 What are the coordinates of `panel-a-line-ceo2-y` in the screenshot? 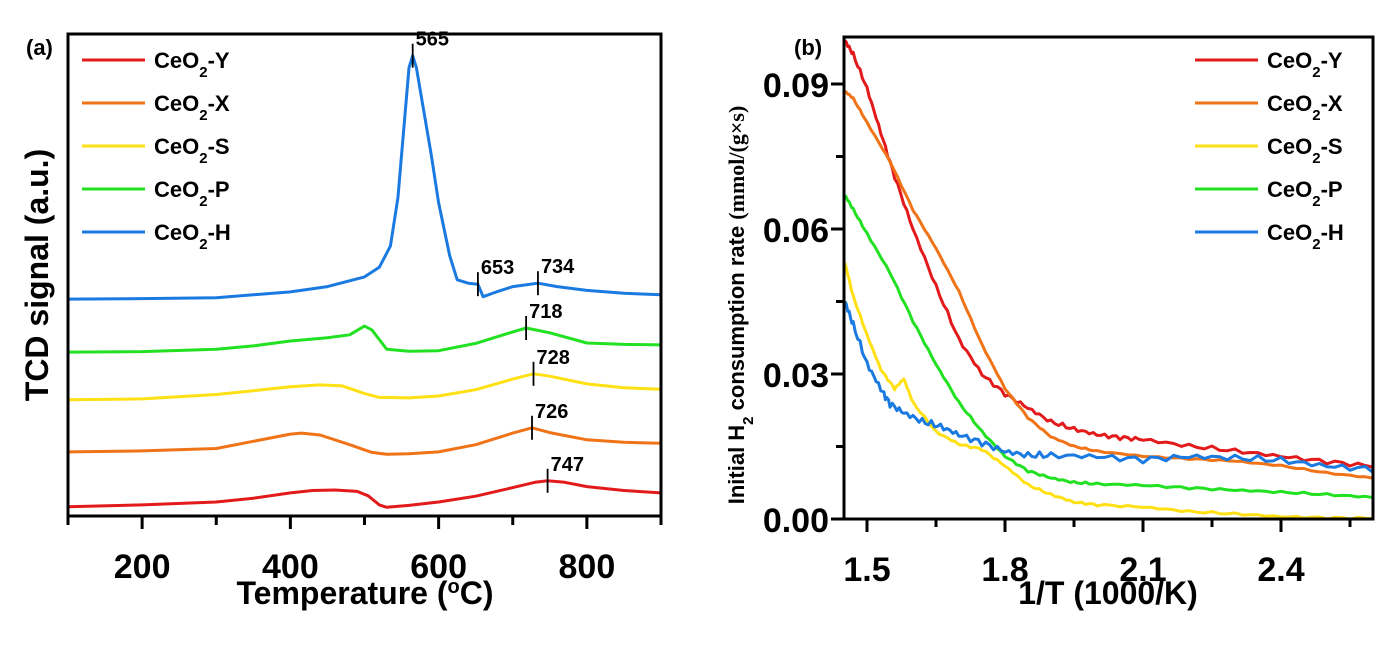 It's located at (364, 494).